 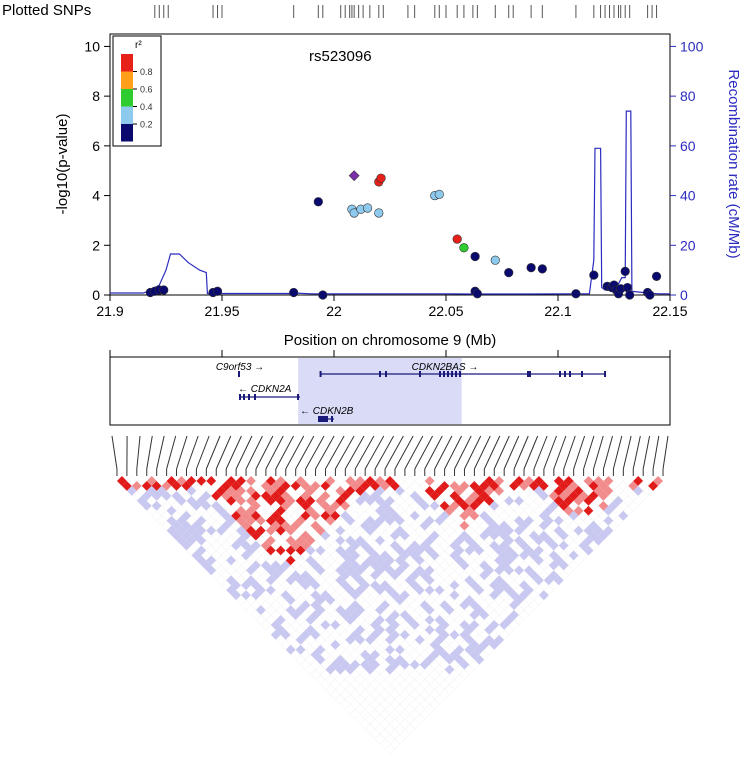 What do you see at coordinates (684, 295) in the screenshot?
I see `y2-tick-label: 0` at bounding box center [684, 295].